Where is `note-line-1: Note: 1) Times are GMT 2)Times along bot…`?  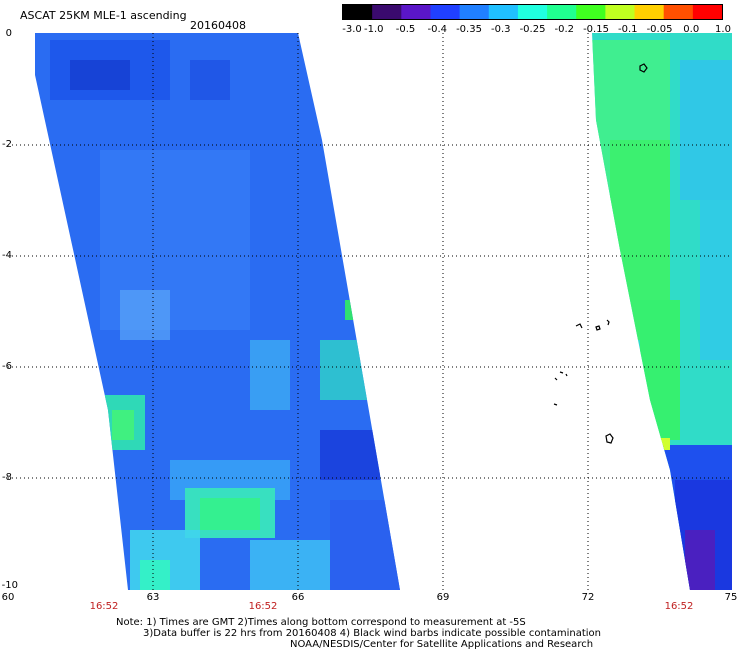 note-line-1: Note: 1) Times are GMT 2)Times along bot… is located at coordinates (321, 622).